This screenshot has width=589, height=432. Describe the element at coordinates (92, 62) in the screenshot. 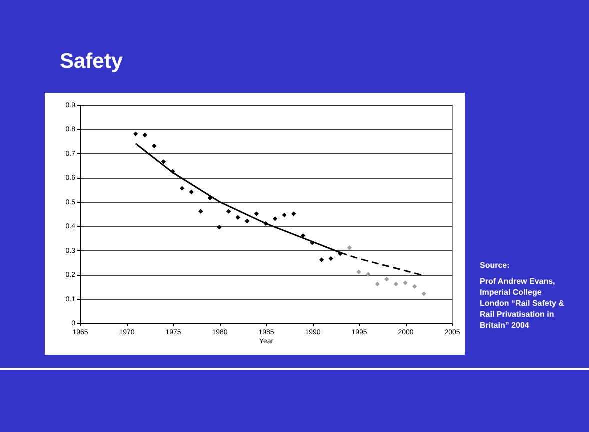

I see `chart-title: Safety` at that location.